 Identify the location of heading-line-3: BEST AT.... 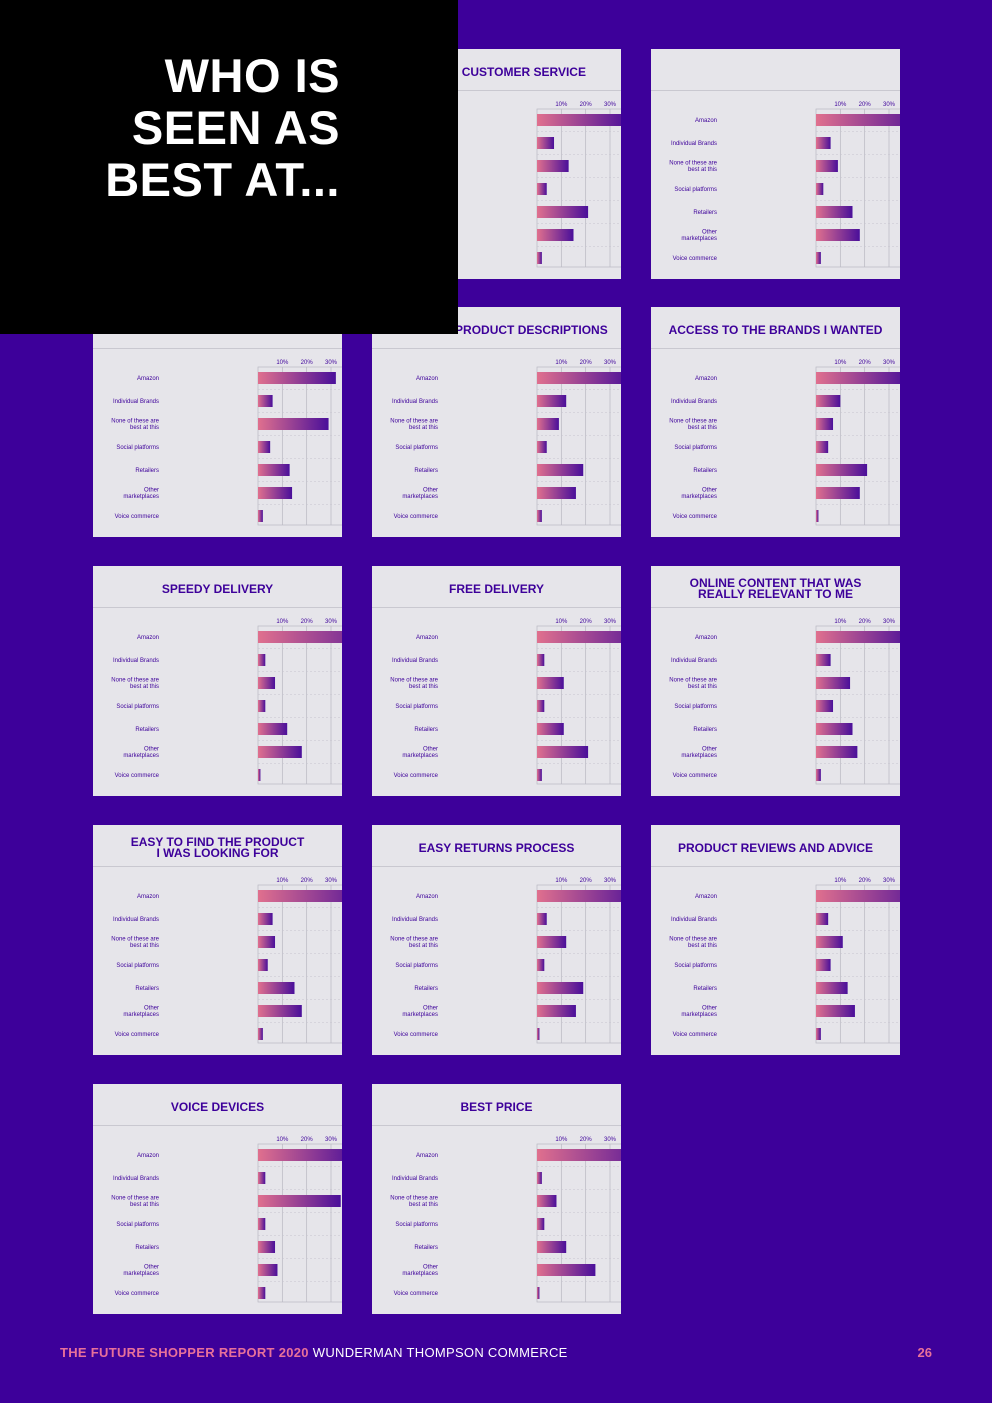
(222, 179).